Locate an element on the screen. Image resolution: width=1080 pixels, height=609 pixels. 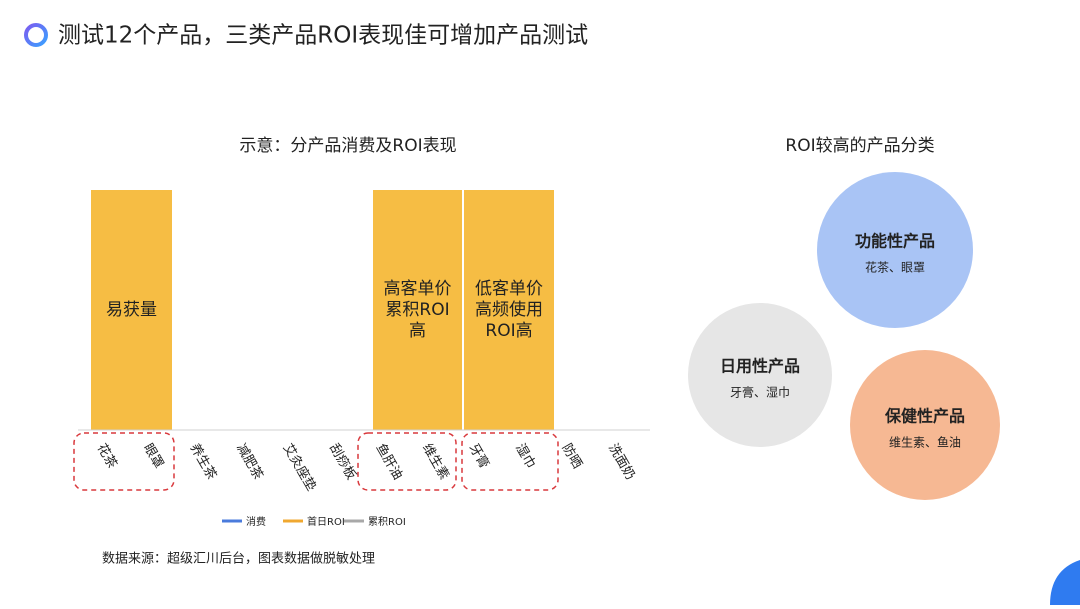
block-text: 高频使用 is located at coordinates (509, 309).